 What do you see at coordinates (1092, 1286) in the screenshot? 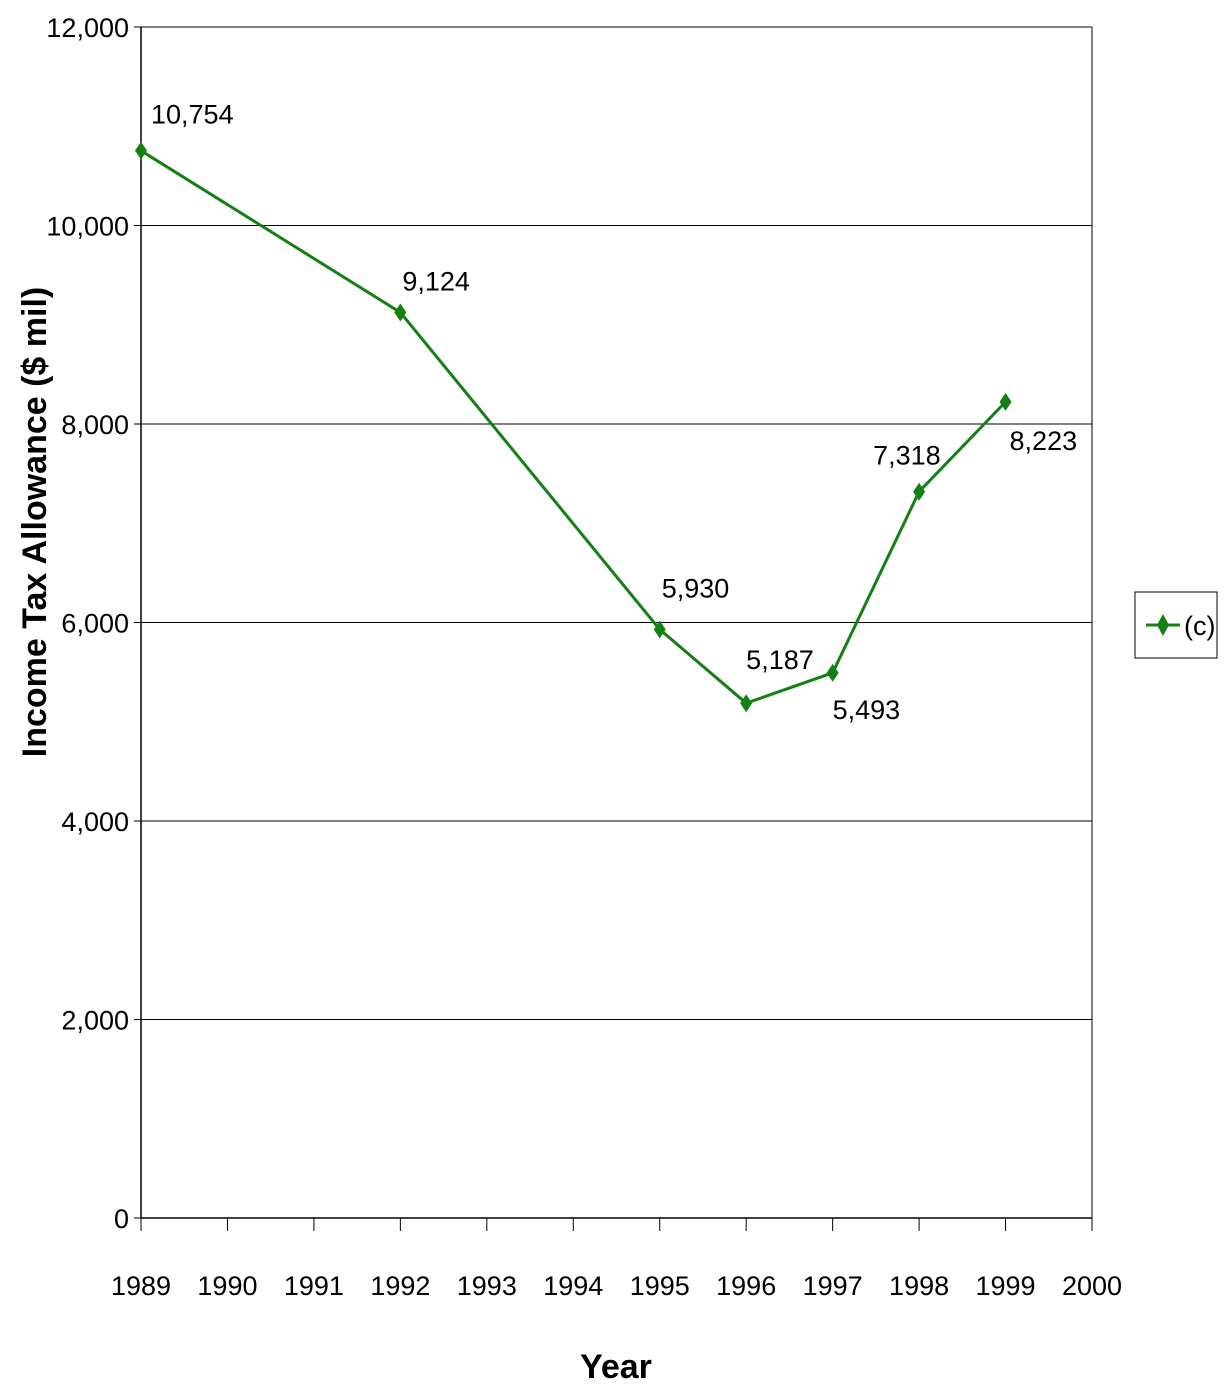
I see `x-tick-label: 2000` at bounding box center [1092, 1286].